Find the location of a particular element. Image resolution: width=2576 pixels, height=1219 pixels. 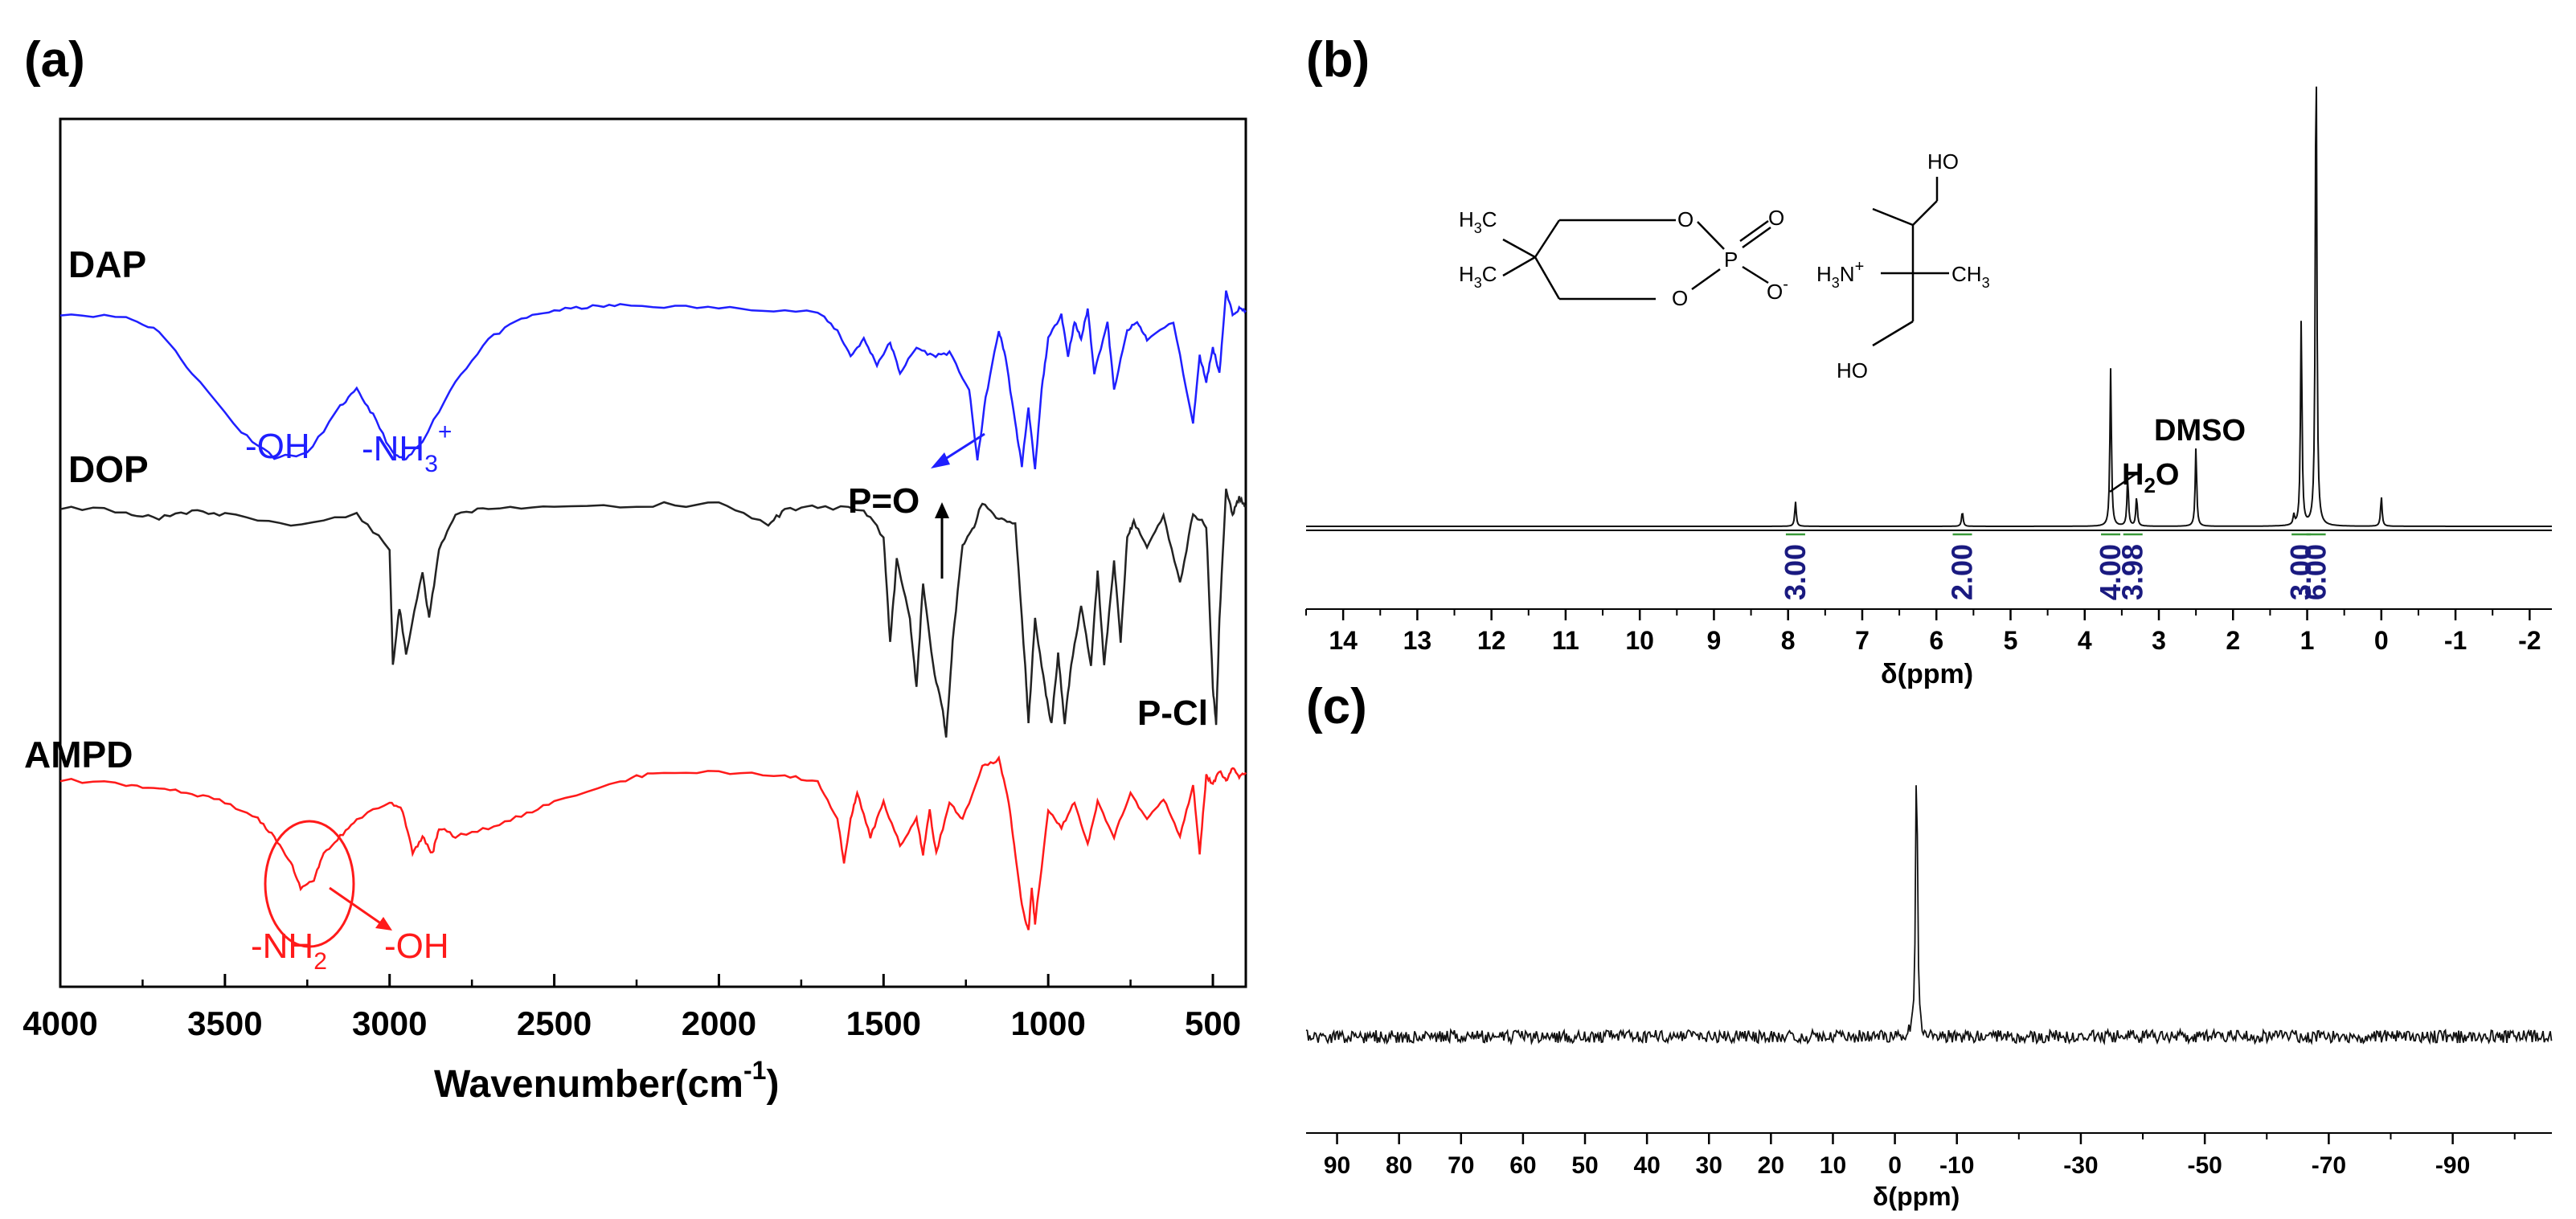

atom-ho-bottom: HO is located at coordinates (1852, 370).